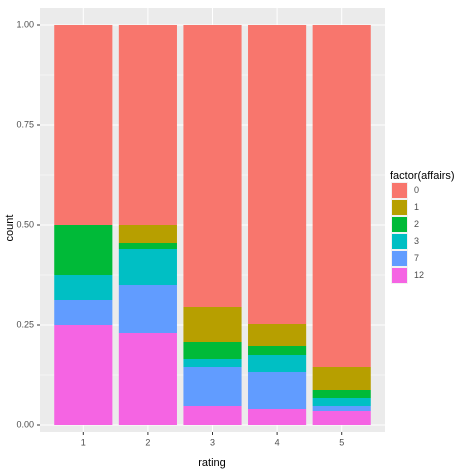 Image resolution: width=474 pixels, height=474 pixels. I want to click on x-tick-label: 3, so click(212, 442).